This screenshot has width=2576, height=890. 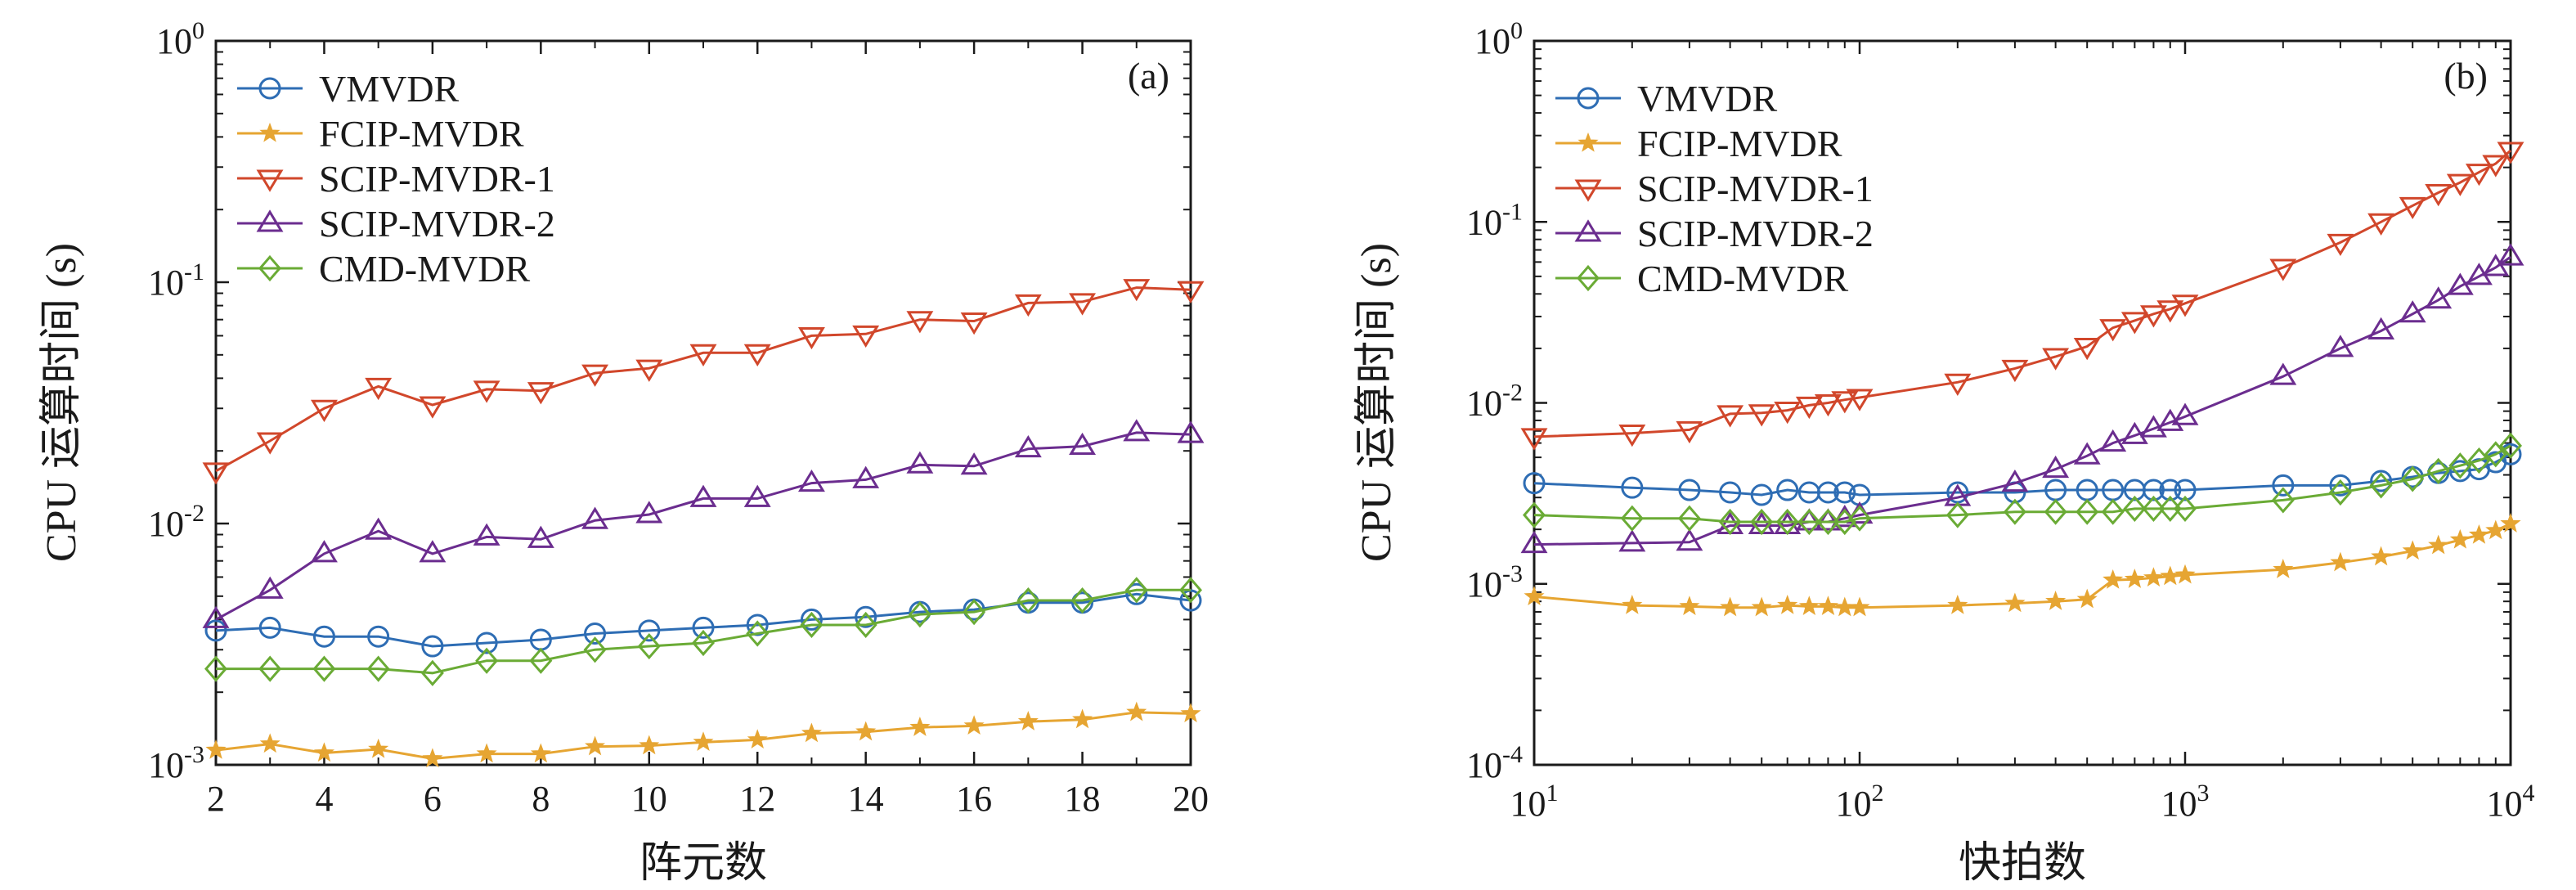 I want to click on legend-label: FCIP-MVDR, so click(x=1739, y=143).